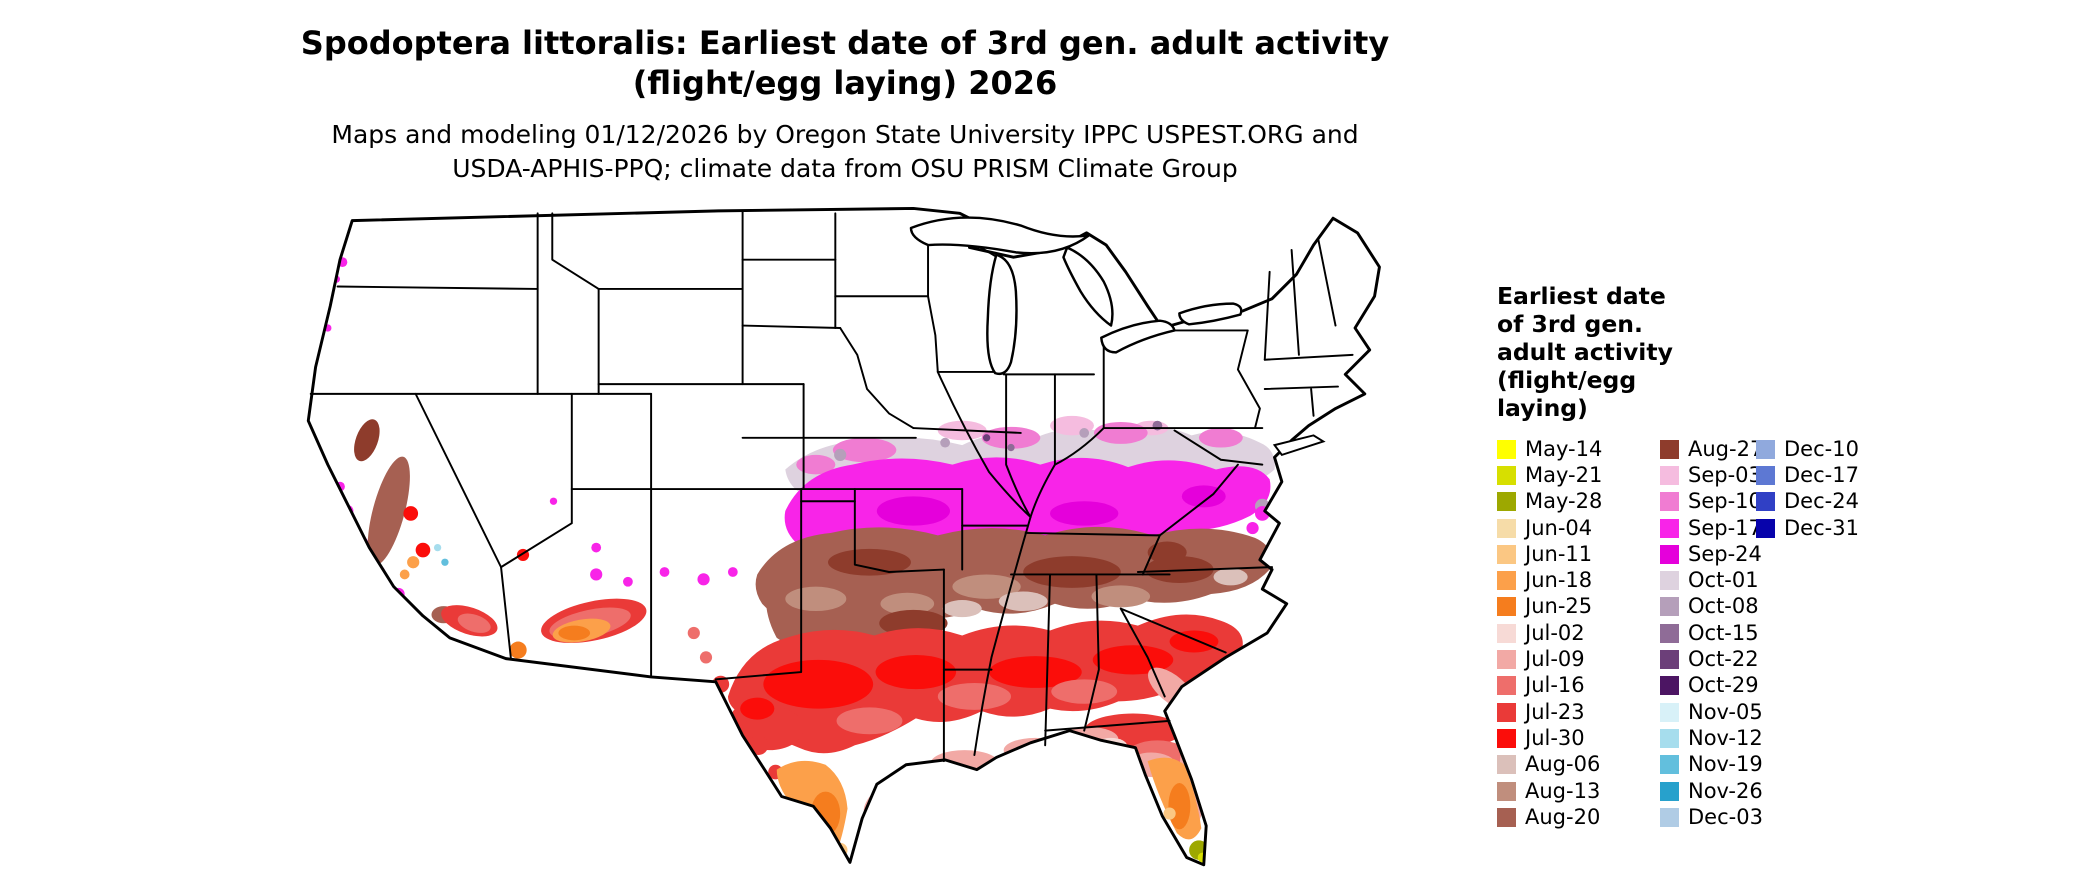 Image resolution: width=2100 pixels, height=892 pixels. What do you see at coordinates (574, 633) in the screenshot?
I see `region-jun25-az` at bounding box center [574, 633].